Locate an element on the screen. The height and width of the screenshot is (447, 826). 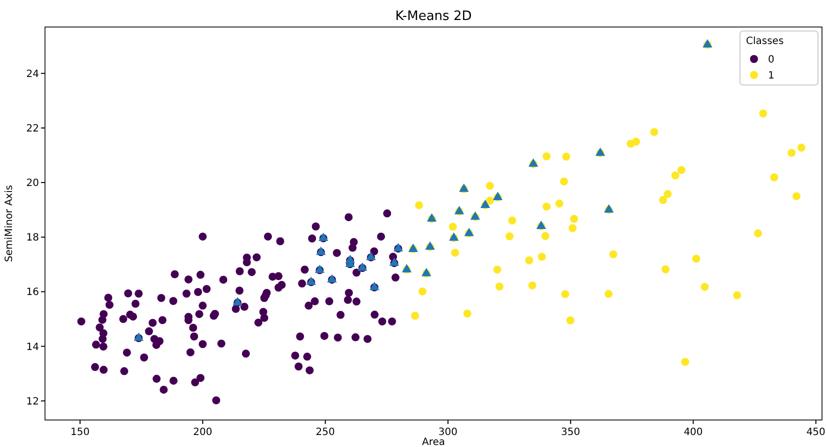
y-tick-label: 12 is located at coordinates (32, 402).